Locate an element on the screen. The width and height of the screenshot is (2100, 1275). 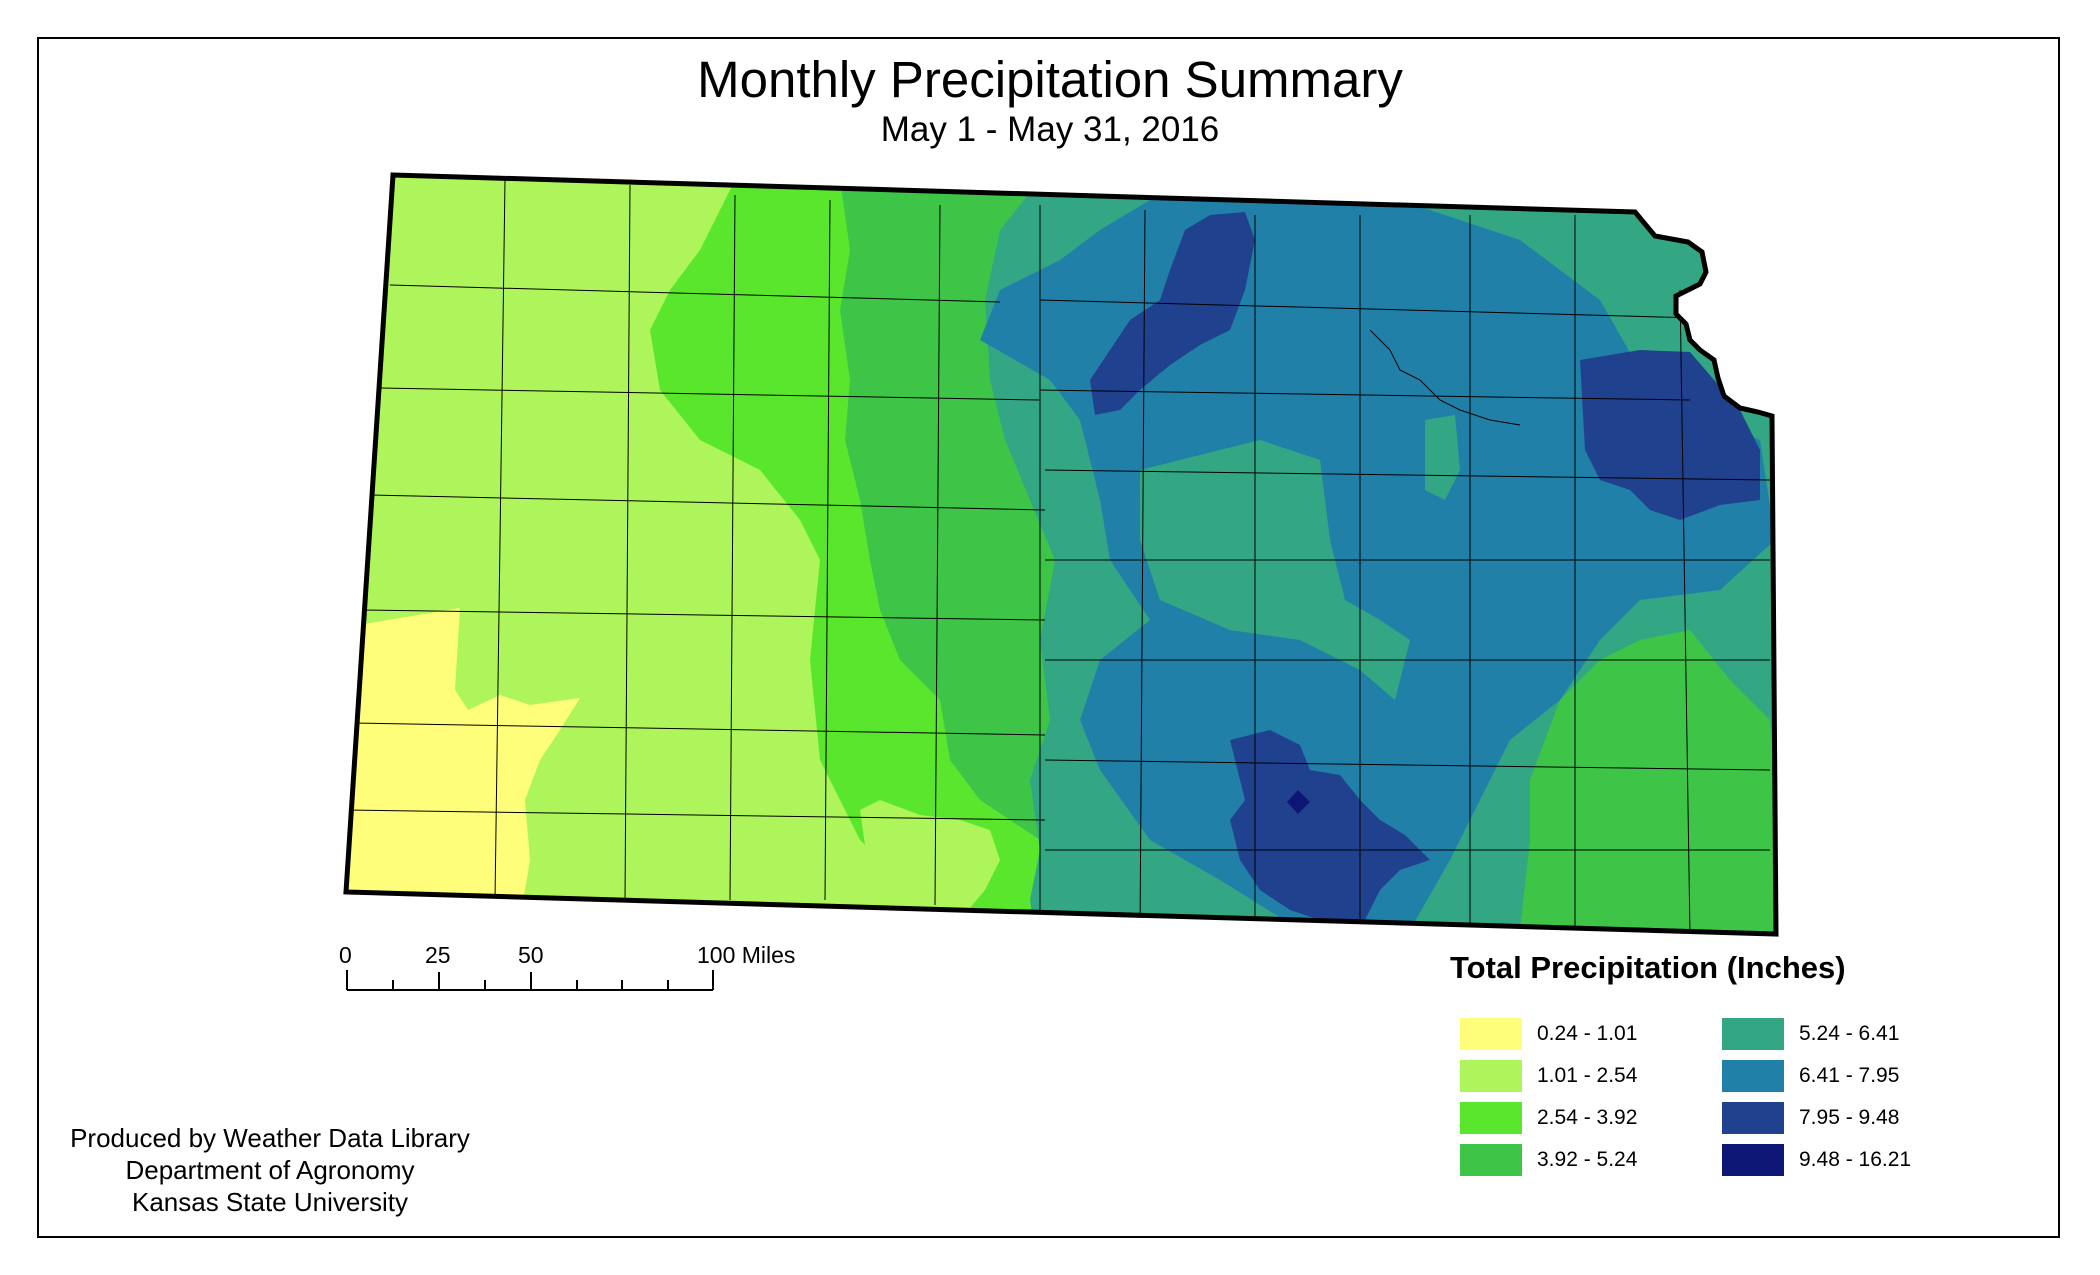
scale-bar is located at coordinates (530, 980).